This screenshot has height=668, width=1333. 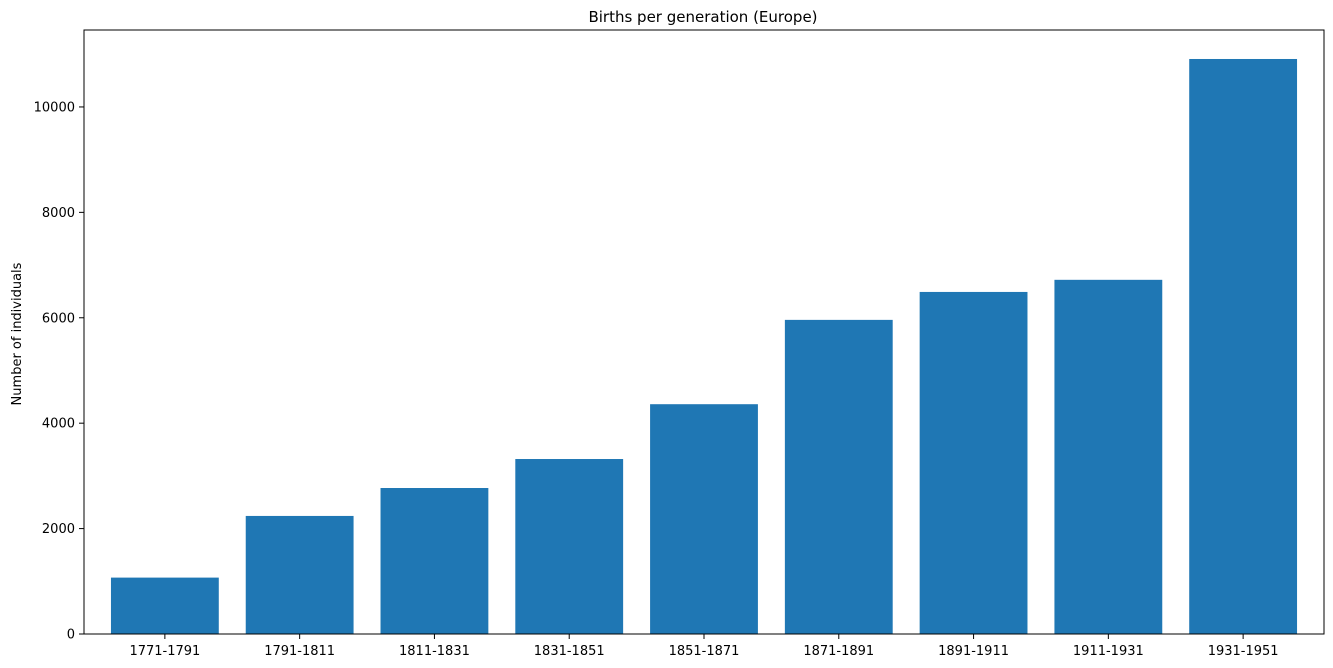 What do you see at coordinates (1108, 456) in the screenshot?
I see `bar-1911-1931` at bounding box center [1108, 456].